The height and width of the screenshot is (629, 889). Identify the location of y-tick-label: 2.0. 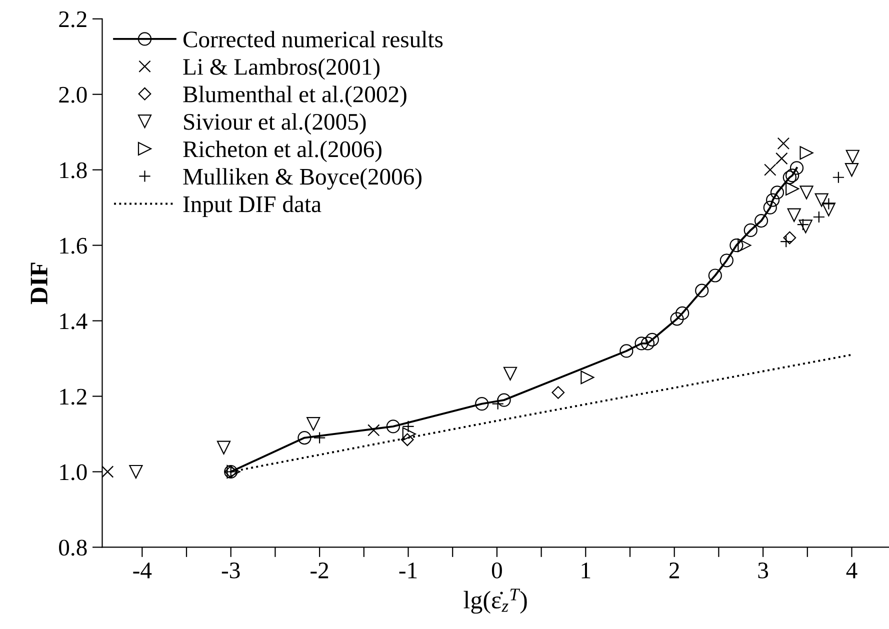
(73, 94).